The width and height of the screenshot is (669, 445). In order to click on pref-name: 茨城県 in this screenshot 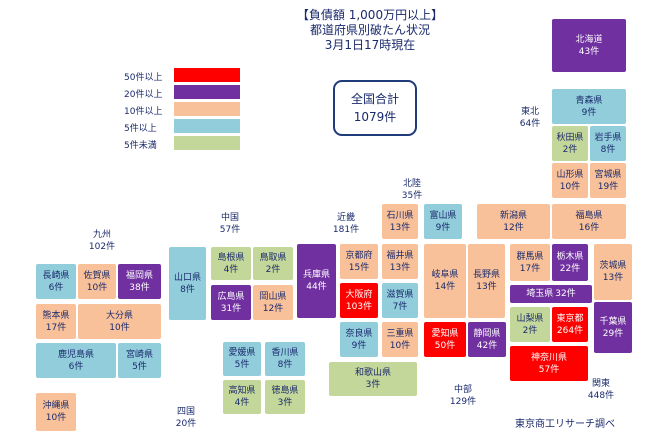, I will do `click(613, 266)`.